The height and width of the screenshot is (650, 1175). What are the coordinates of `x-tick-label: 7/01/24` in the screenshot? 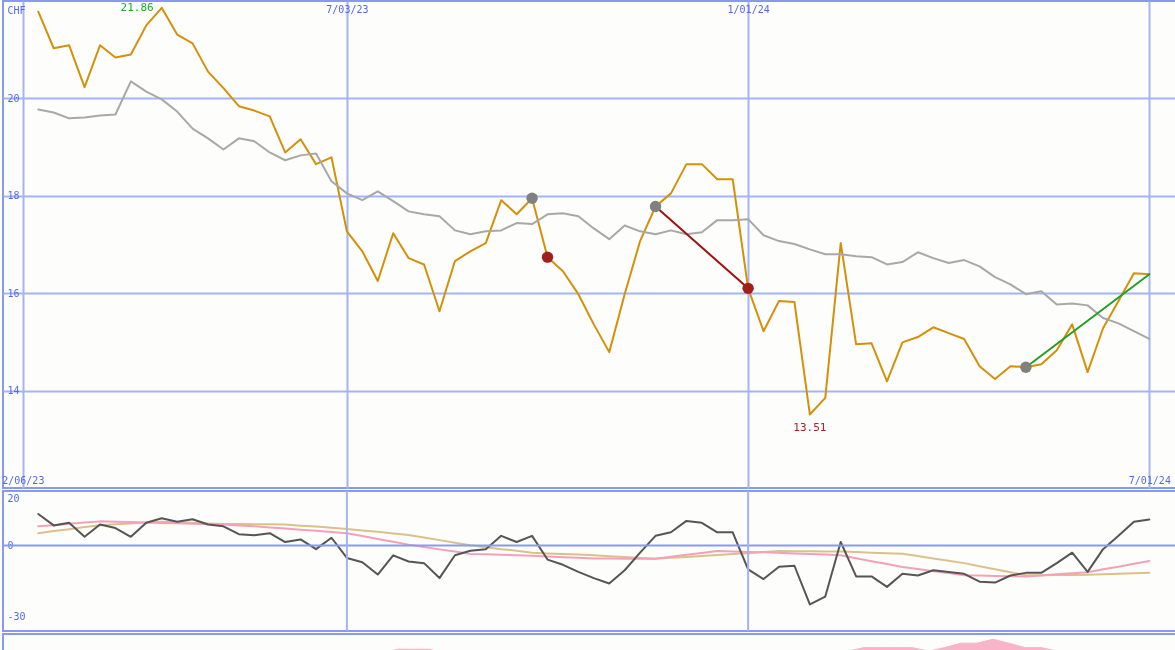 It's located at (1149, 480).